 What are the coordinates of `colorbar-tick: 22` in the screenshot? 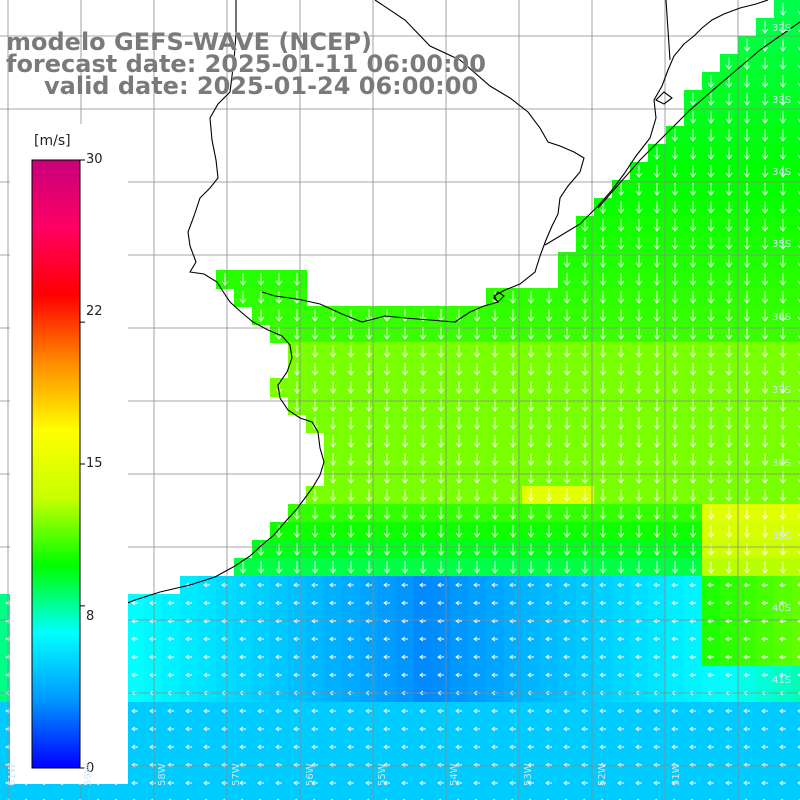 It's located at (94, 311).